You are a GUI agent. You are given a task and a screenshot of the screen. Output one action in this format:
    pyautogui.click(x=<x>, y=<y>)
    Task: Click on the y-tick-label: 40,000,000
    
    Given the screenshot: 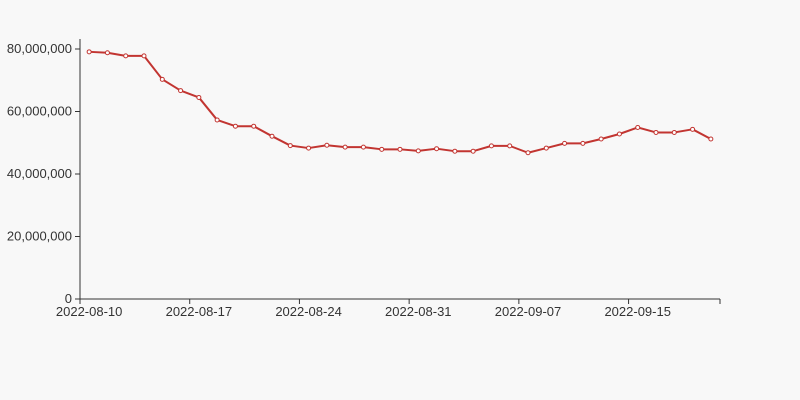 What is the action you would take?
    pyautogui.click(x=39, y=173)
    